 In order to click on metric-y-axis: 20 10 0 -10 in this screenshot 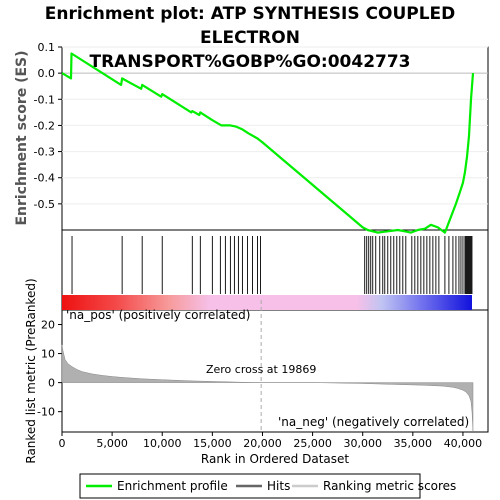, I will do `click(49, 369)`.